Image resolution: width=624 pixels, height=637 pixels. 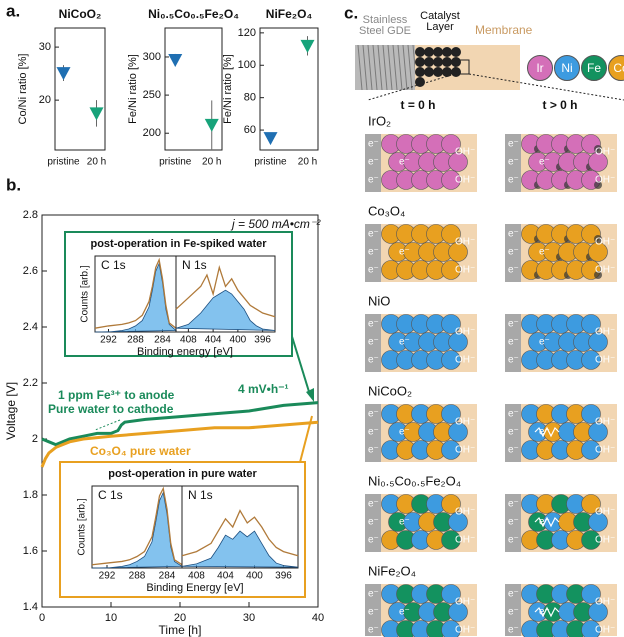 What do you see at coordinates (462, 67) in the screenshot?
I see `zoom-box` at bounding box center [462, 67].